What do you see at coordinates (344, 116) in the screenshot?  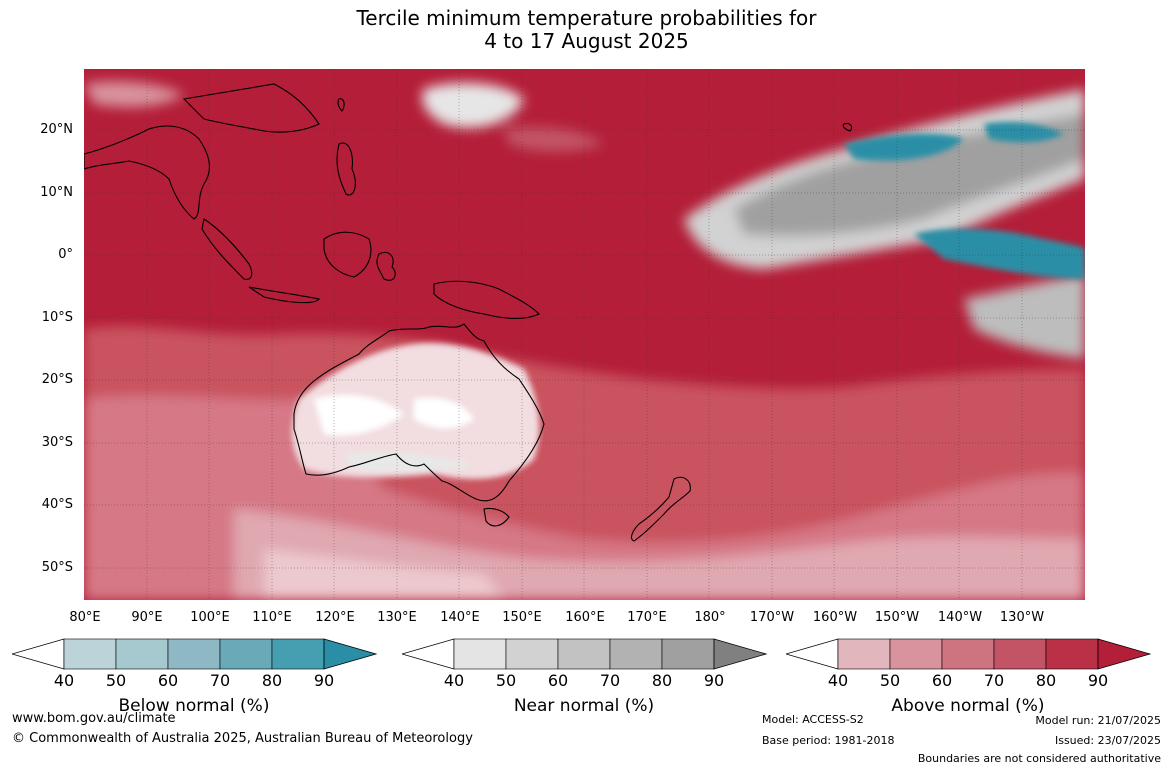 I see `northern-patches` at bounding box center [344, 116].